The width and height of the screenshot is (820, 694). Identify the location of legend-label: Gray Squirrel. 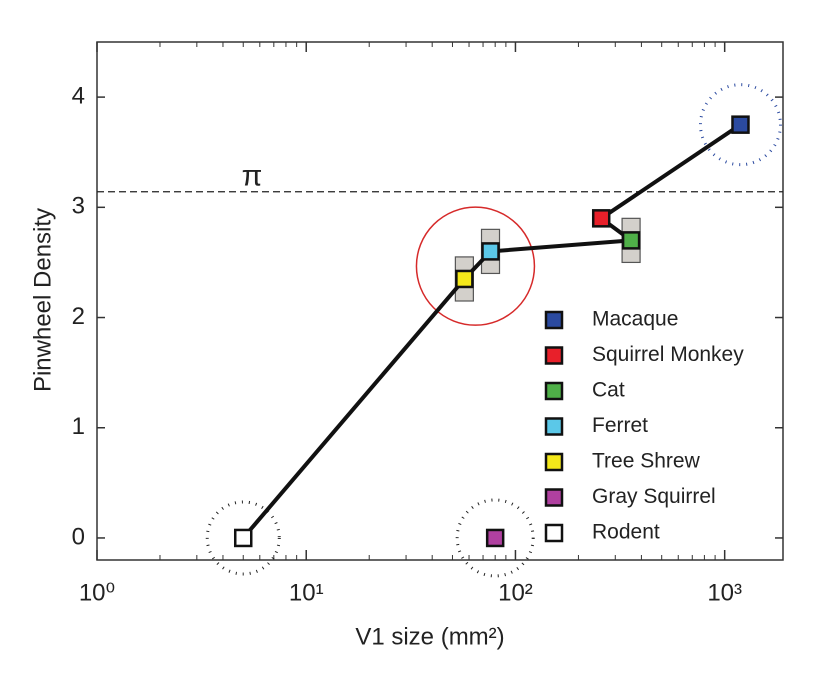
(654, 496).